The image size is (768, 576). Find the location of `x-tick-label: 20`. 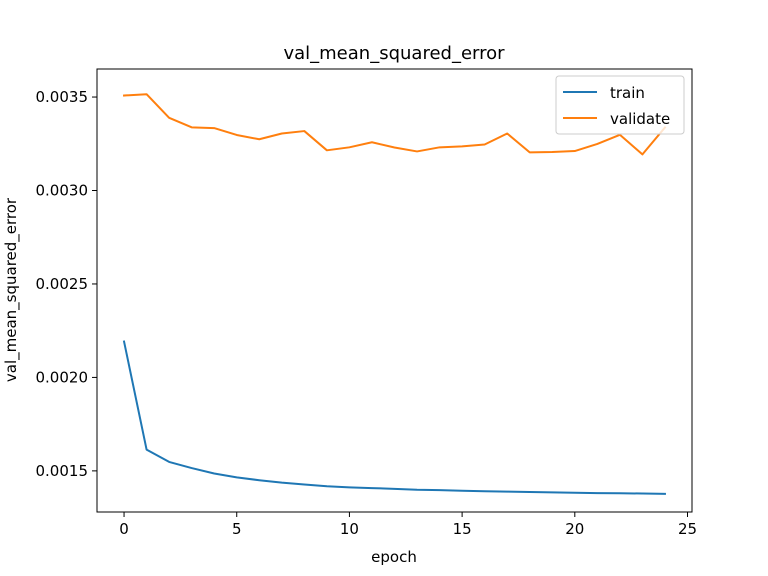

x-tick-label: 20 is located at coordinates (574, 529).